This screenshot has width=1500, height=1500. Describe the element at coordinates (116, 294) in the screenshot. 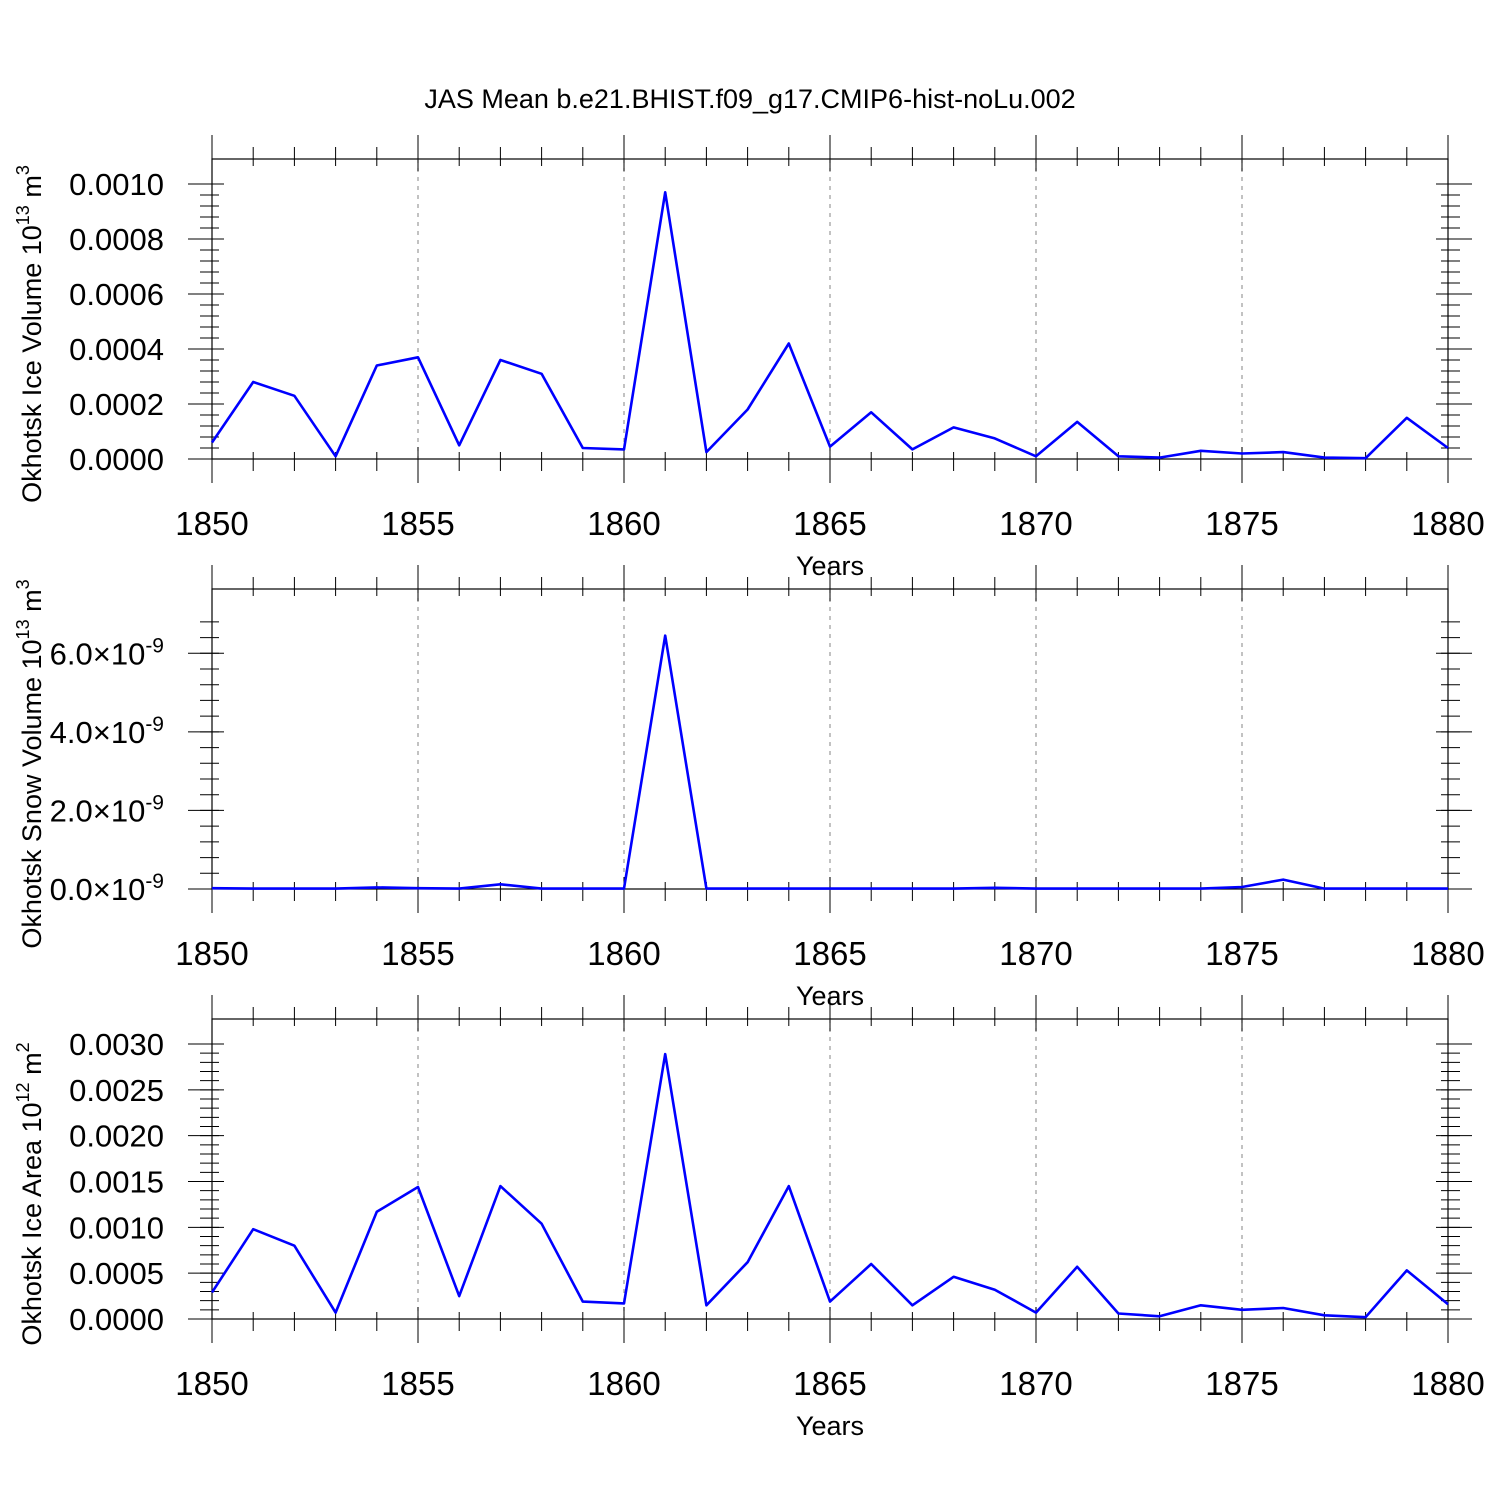

I see `y-tick-label: 0.0006` at that location.